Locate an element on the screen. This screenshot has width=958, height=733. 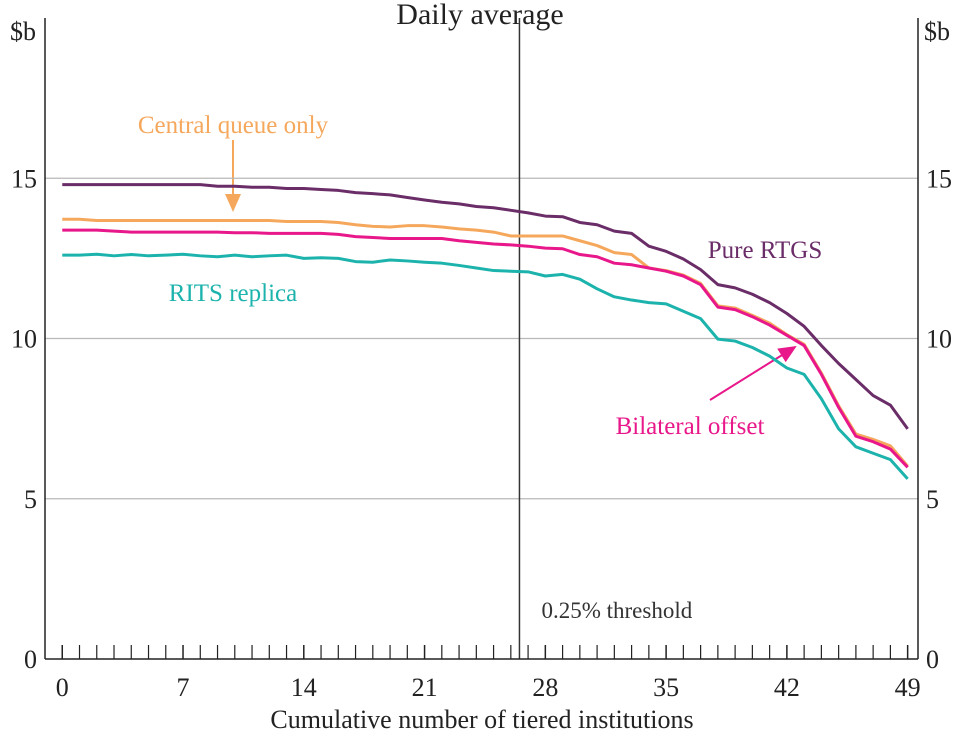
y2-tick-label: 10 is located at coordinates (939, 339).